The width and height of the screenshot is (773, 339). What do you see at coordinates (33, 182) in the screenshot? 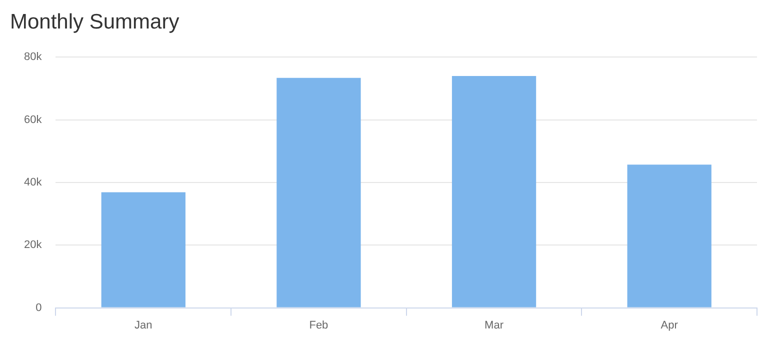
I see `y-tick-label: 40k` at bounding box center [33, 182].